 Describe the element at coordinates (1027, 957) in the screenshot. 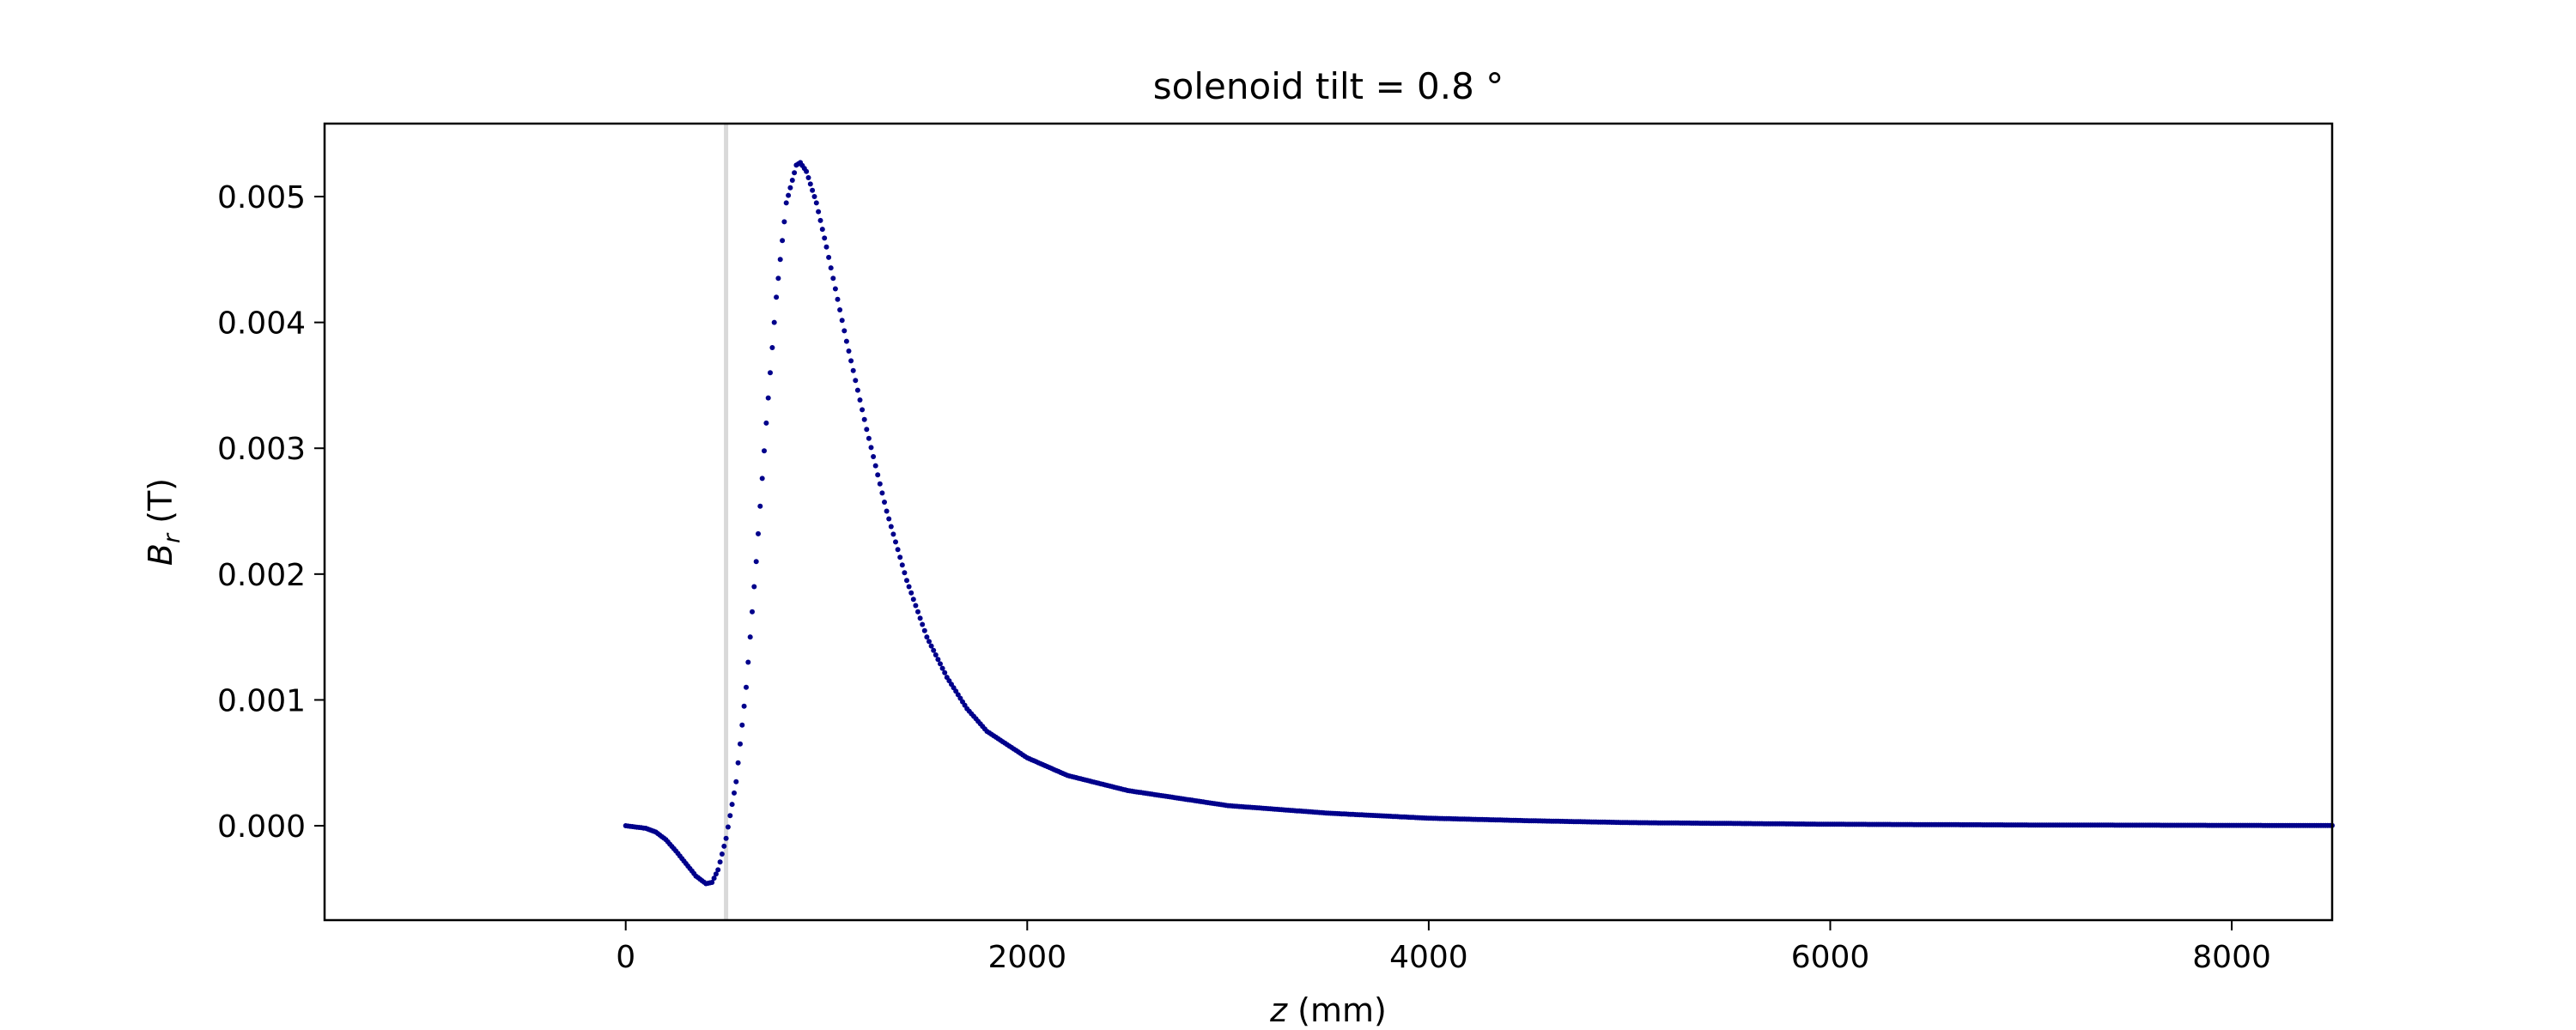

I see `x-tick-label: 2000` at that location.